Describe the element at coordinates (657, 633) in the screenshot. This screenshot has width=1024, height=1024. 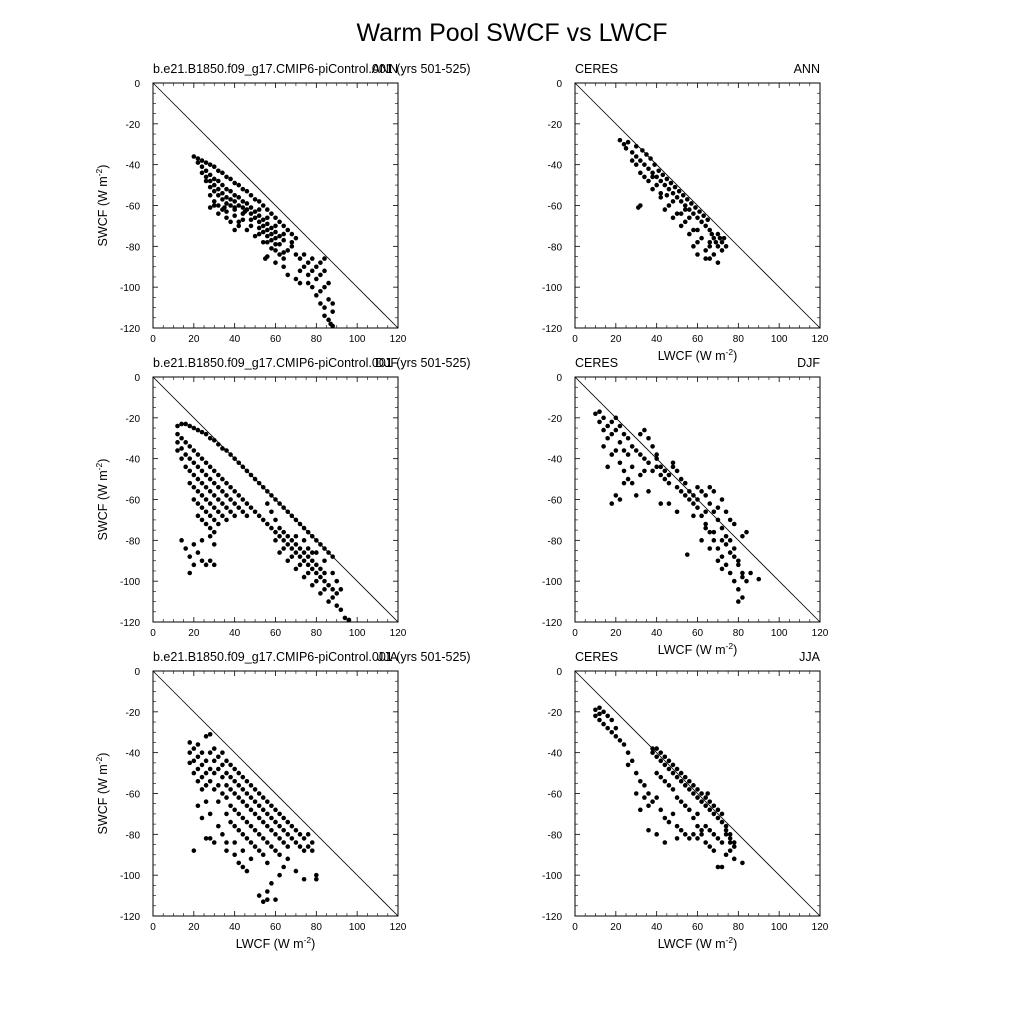
I see `x-tick-label: 40` at that location.